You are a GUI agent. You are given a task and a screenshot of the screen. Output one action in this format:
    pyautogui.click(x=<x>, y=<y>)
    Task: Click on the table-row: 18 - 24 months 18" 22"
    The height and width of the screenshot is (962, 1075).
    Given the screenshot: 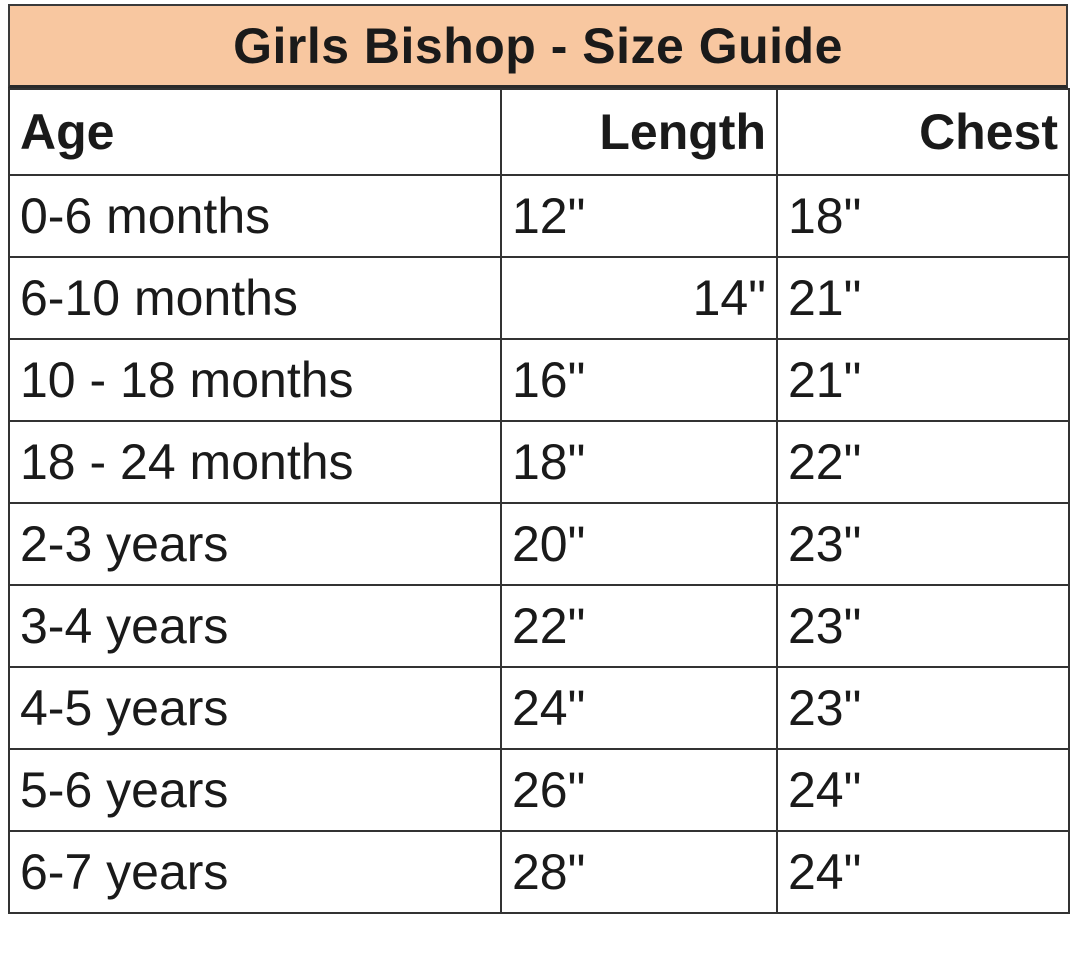 What is the action you would take?
    pyautogui.click(x=539, y=462)
    